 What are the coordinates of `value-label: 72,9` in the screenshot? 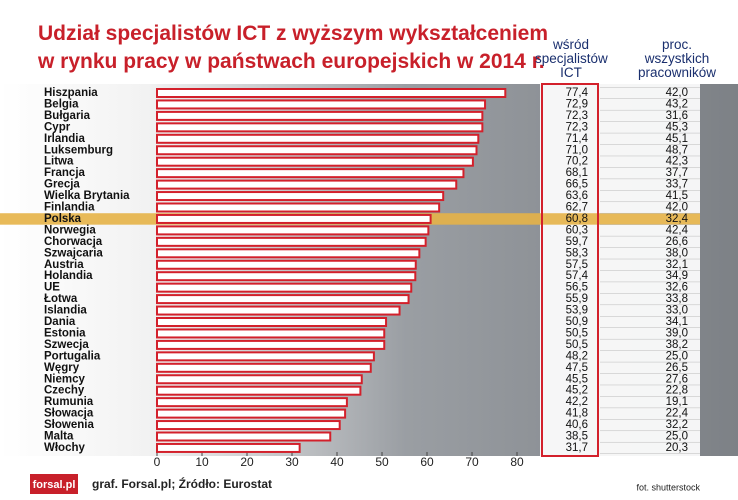 It's located at (577, 104).